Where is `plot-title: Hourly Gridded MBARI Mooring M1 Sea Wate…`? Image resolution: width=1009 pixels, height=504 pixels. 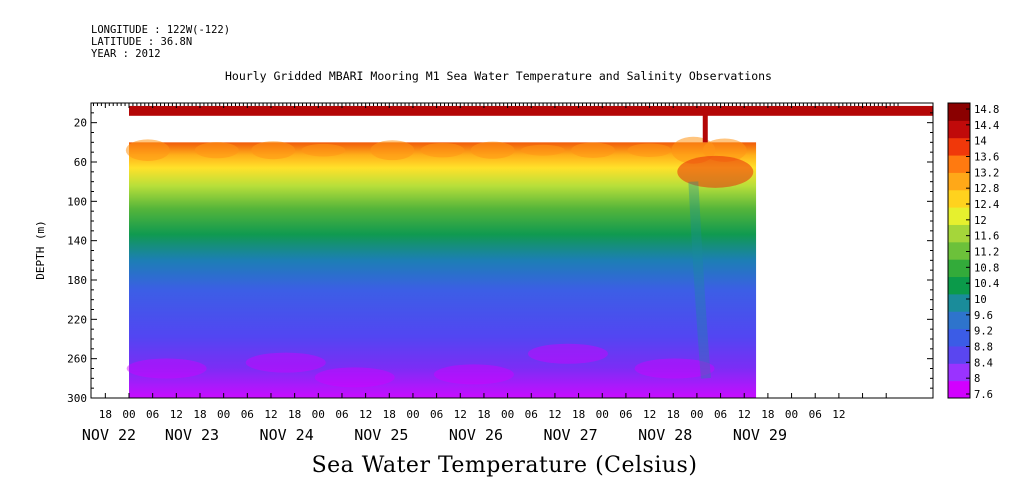 plot-title: Hourly Gridded MBARI Mooring M1 Sea Wate… is located at coordinates (498, 76).